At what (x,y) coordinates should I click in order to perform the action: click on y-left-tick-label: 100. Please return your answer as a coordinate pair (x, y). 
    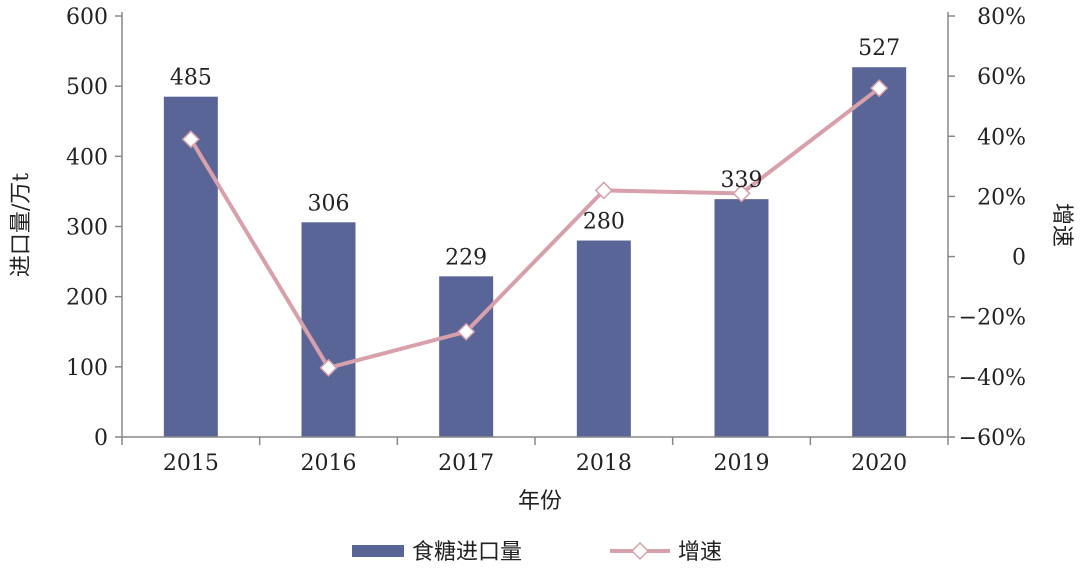
    Looking at the image, I should click on (87, 368).